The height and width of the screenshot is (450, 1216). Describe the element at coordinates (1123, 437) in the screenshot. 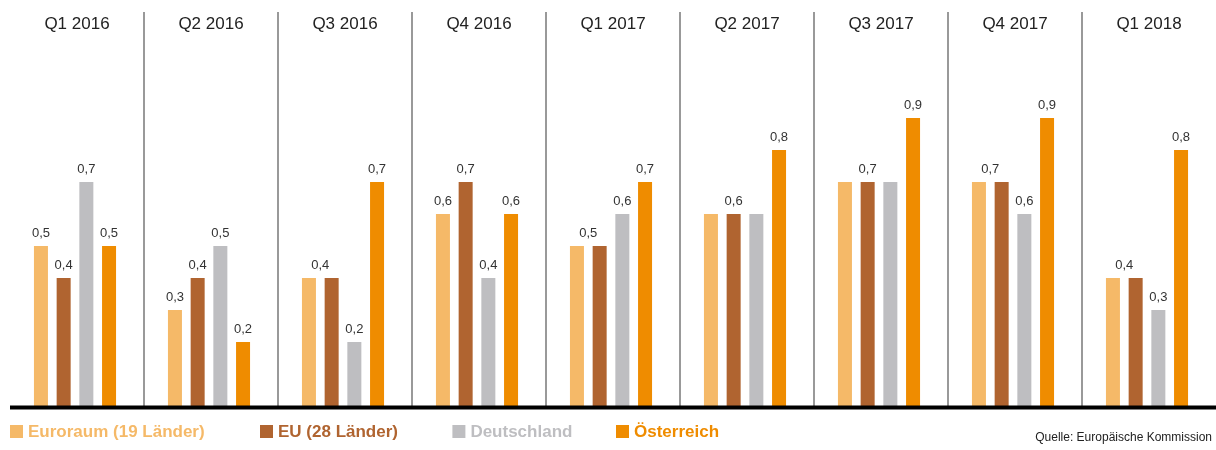

I see `source-note: Quelle: Europäische Kommission` at that location.